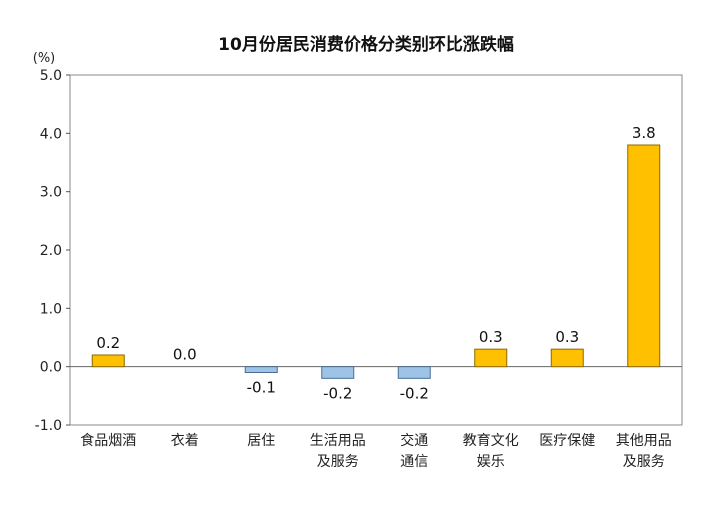 The image size is (720, 513). I want to click on data-label: 0.0, so click(185, 355).